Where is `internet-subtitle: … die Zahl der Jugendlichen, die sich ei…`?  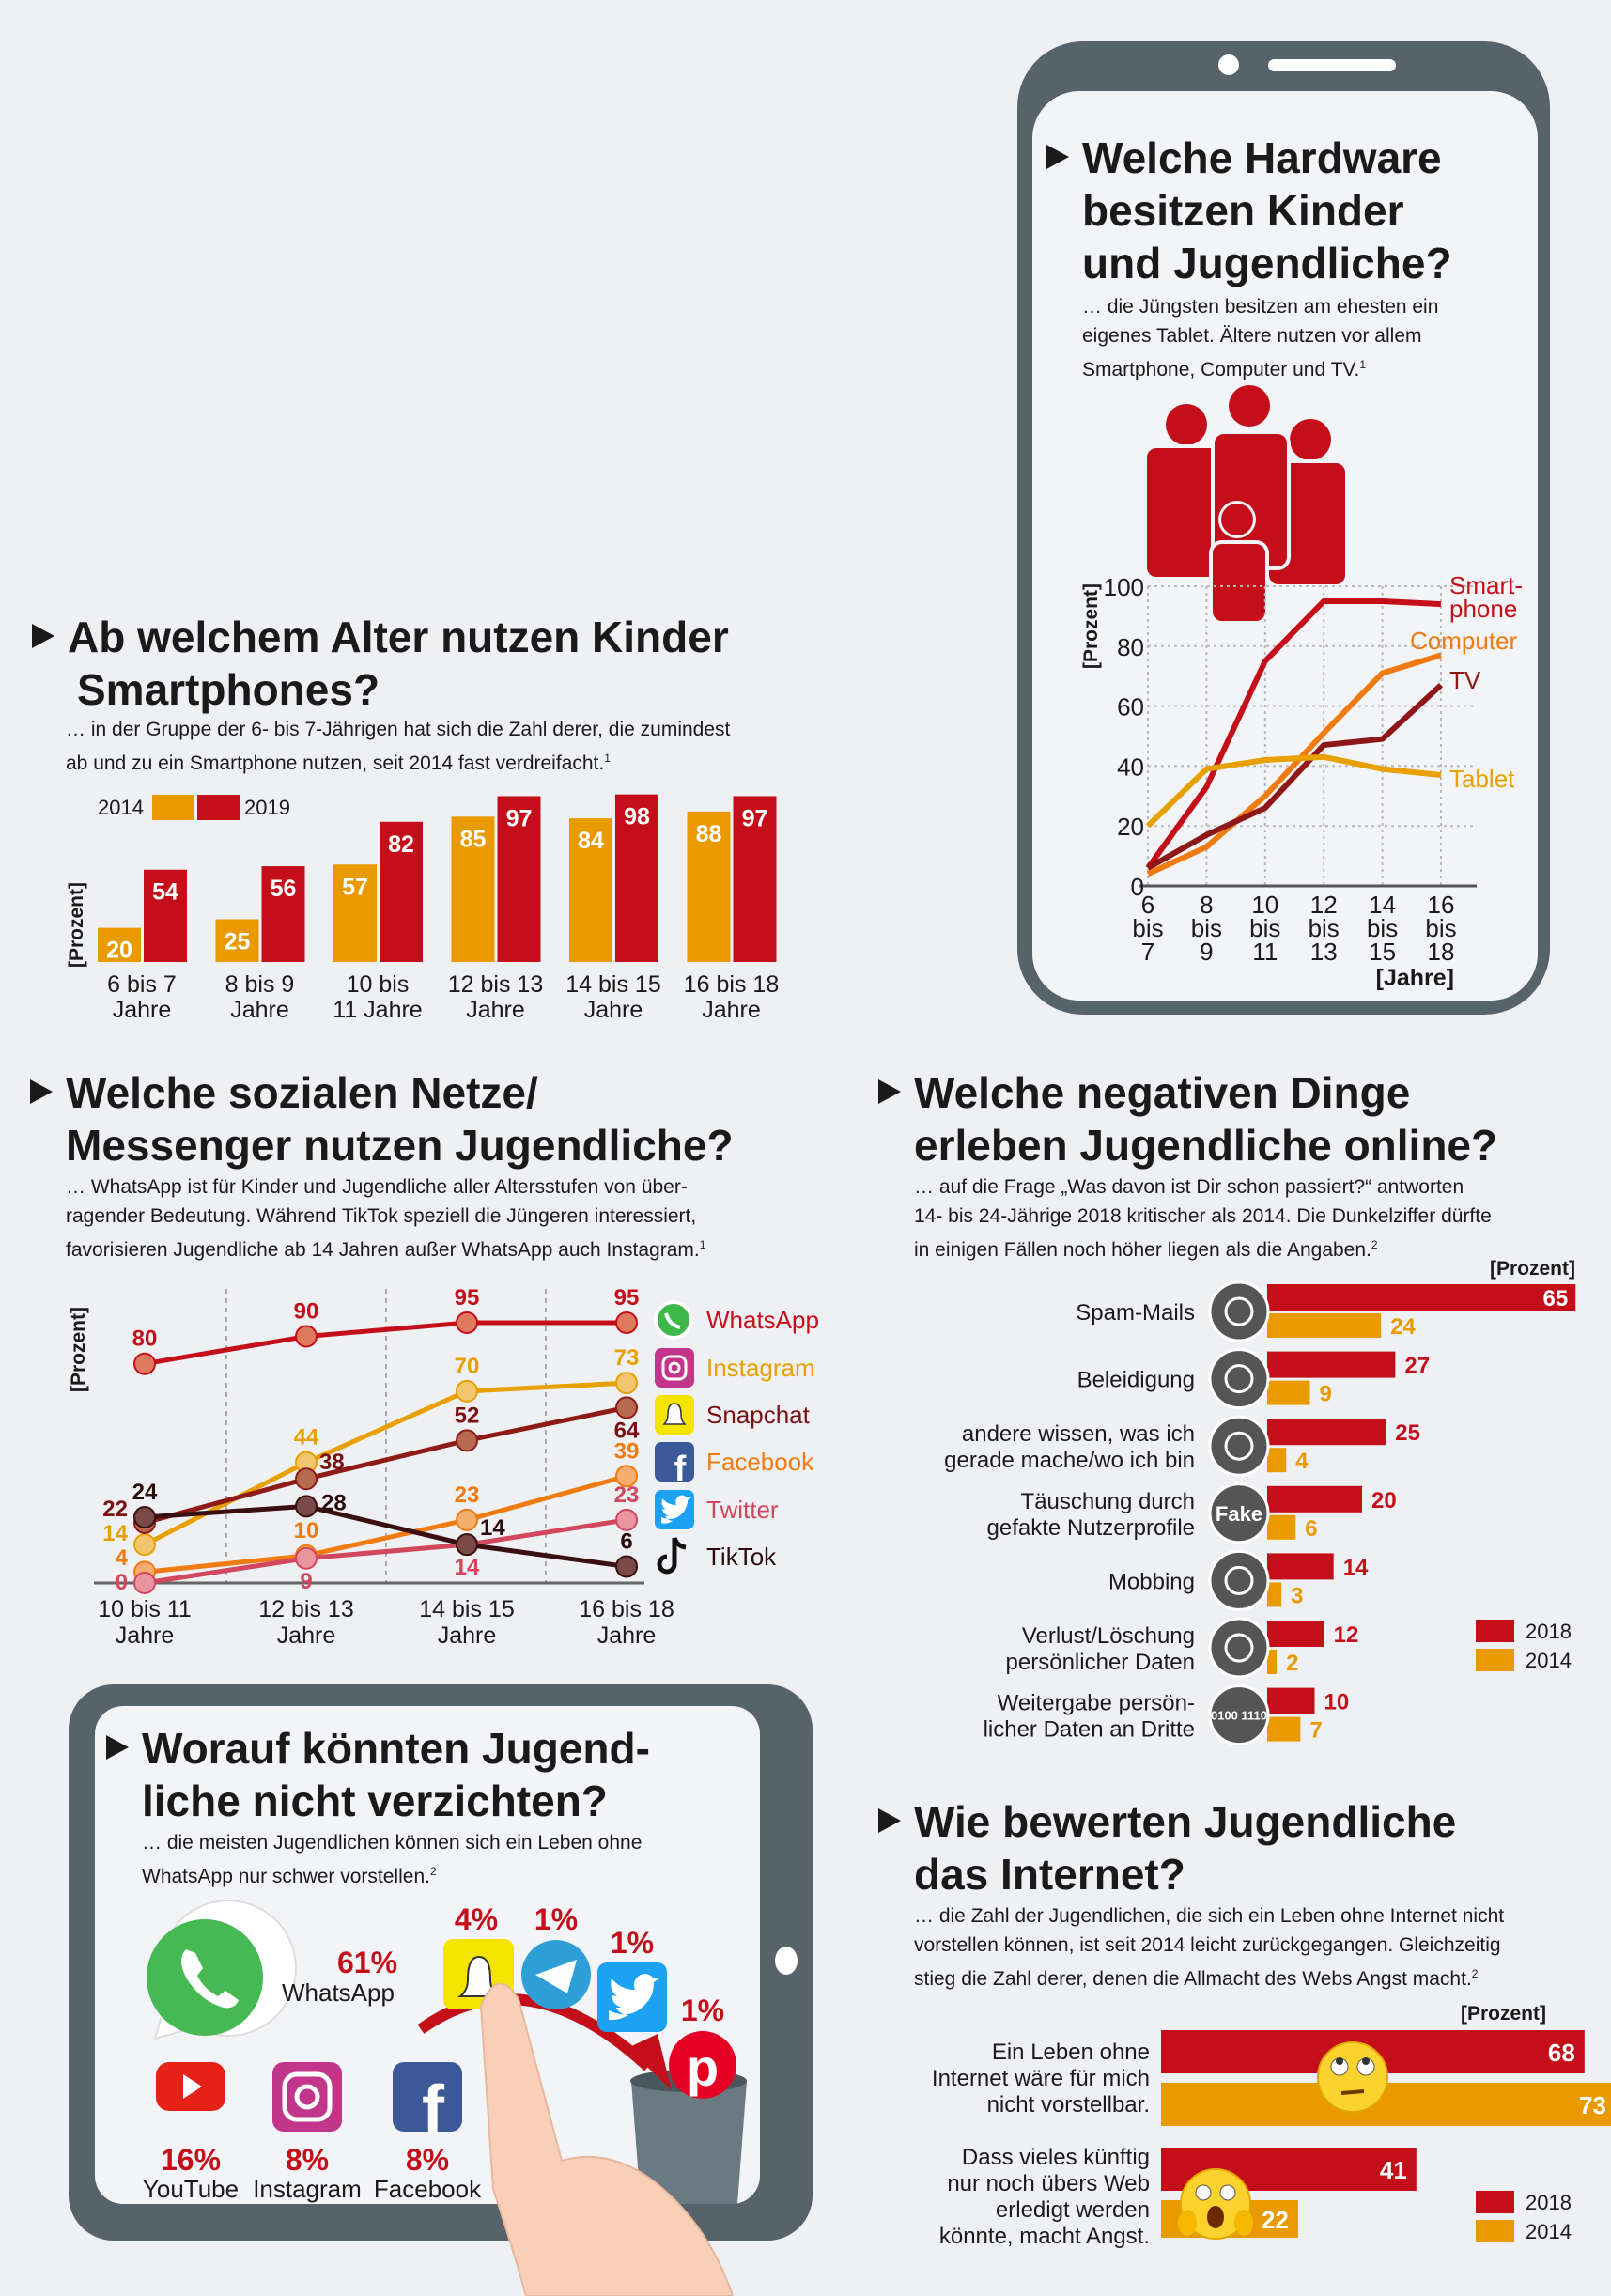
internet-subtitle: … die Zahl der Jugendlichen, die sich ei… is located at coordinates (1209, 1947).